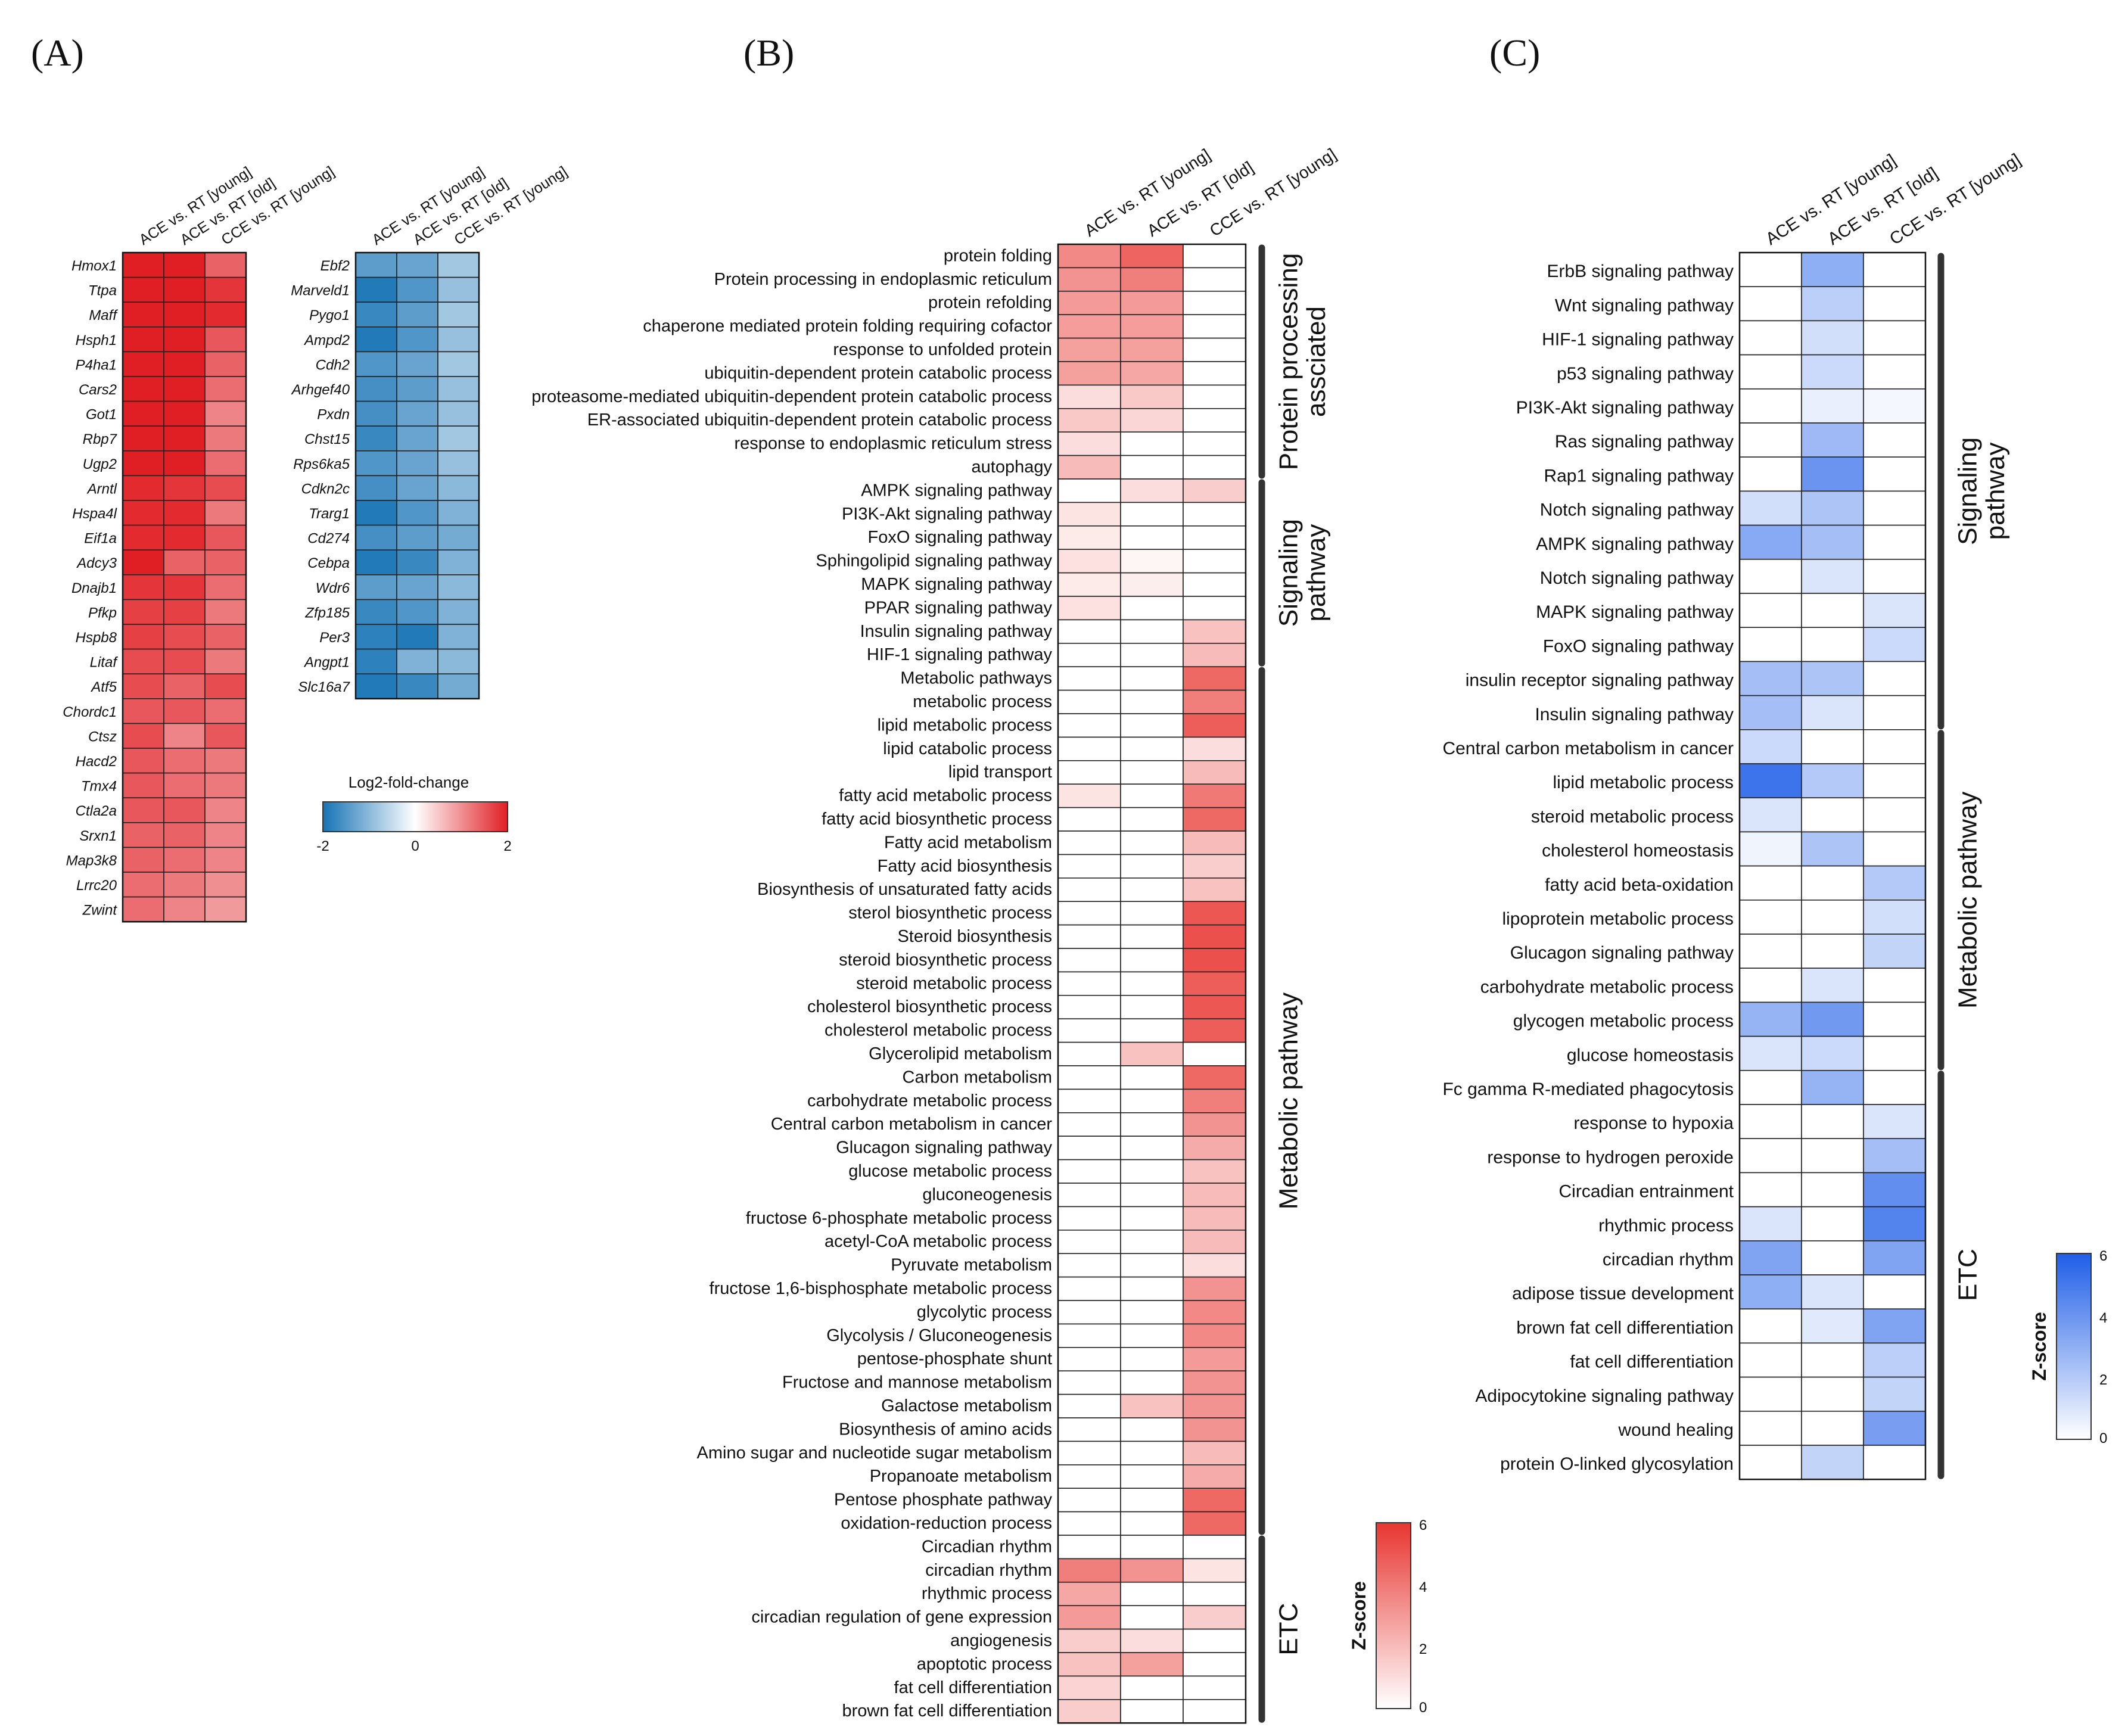 The image size is (2128, 1736). Describe the element at coordinates (1646, 1192) in the screenshot. I see `row-label: Circadian entrainment` at that location.